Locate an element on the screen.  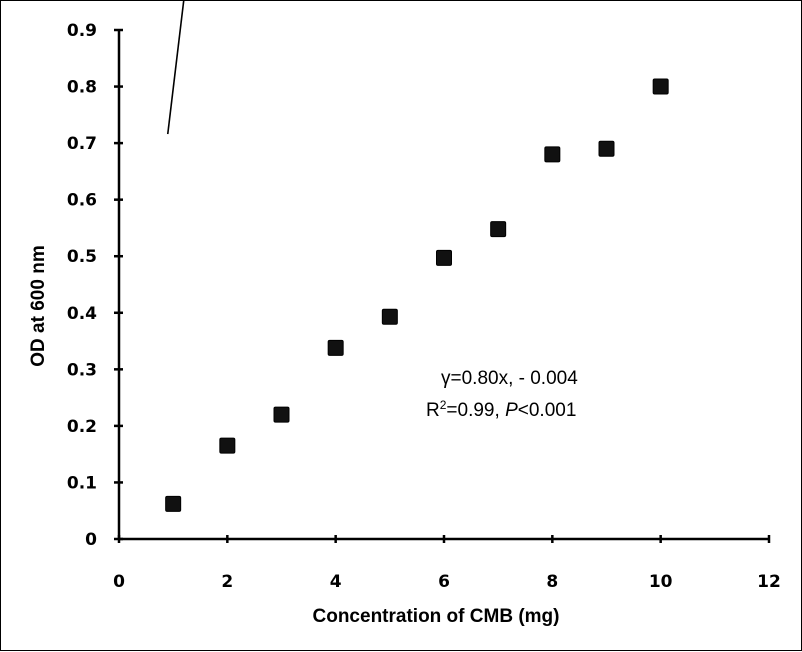
y-tick-label: 0.1 is located at coordinates (82, 483).